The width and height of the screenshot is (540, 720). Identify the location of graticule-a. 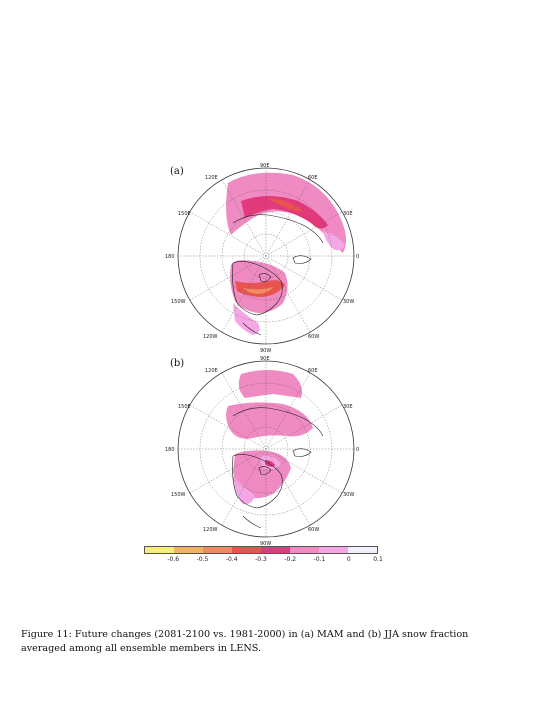
(266, 256).